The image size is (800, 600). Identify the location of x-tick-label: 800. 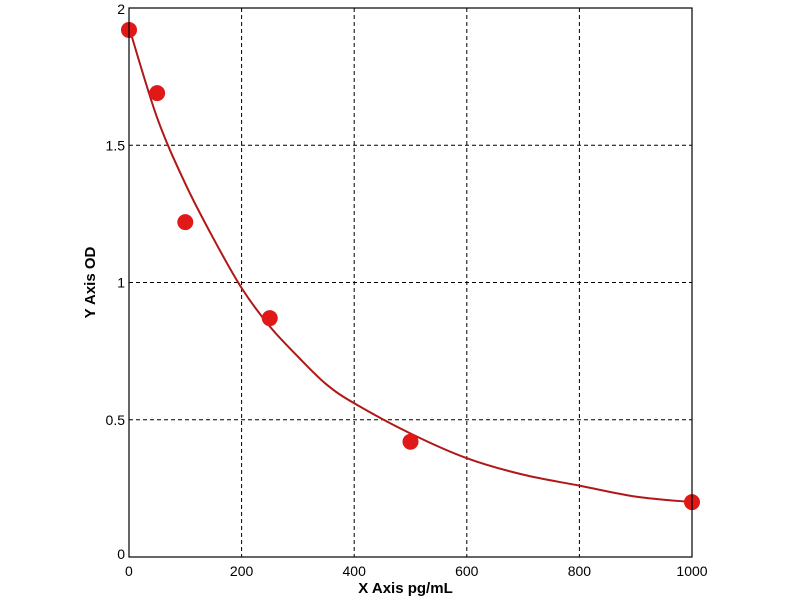
(580, 571).